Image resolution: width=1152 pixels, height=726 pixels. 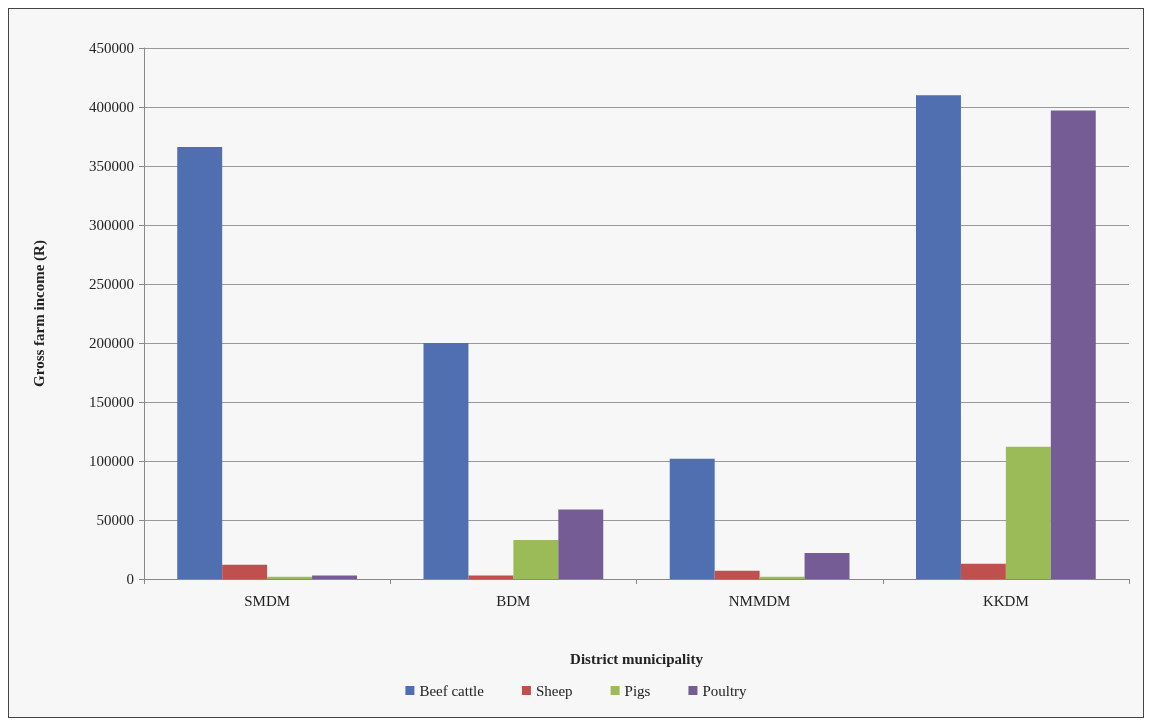 I want to click on x-tick-label: SMDM, so click(x=267, y=600).